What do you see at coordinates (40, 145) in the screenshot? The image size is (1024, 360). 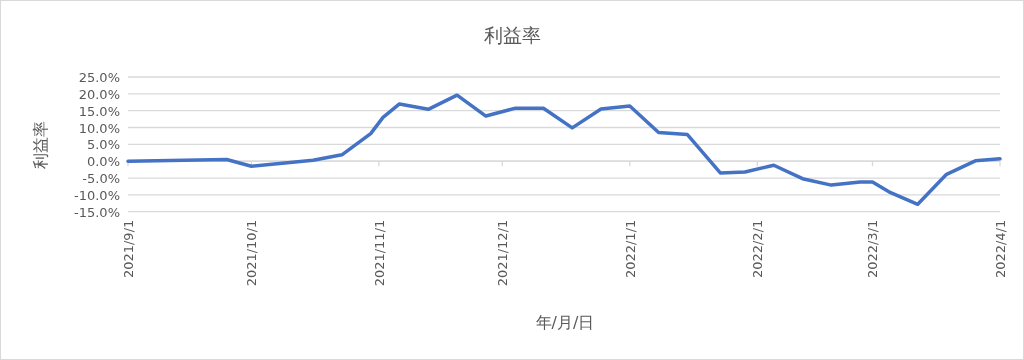 I see `y-axis-title: 利益率` at bounding box center [40, 145].